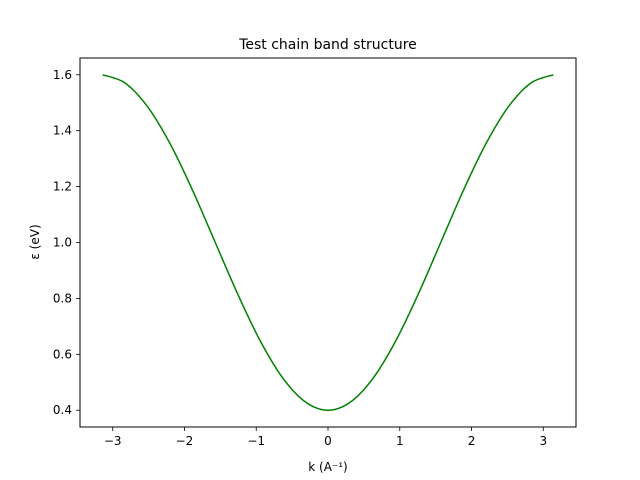 The width and height of the screenshot is (640, 480). Describe the element at coordinates (62, 75) in the screenshot. I see `y-tick-label: 1.6` at that location.